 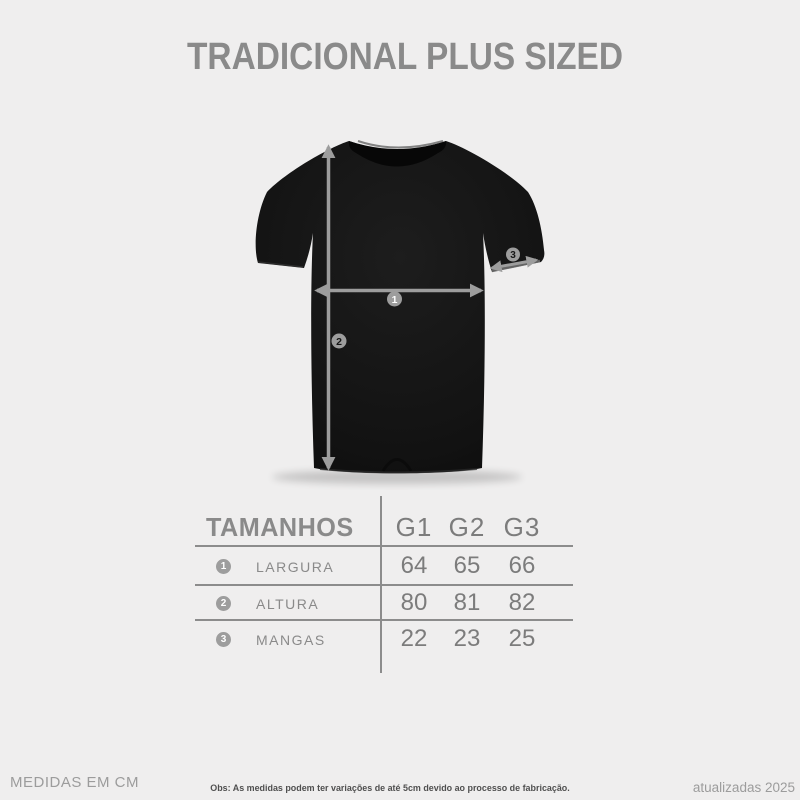 I want to click on size-column-header: G2, so click(x=467, y=527).